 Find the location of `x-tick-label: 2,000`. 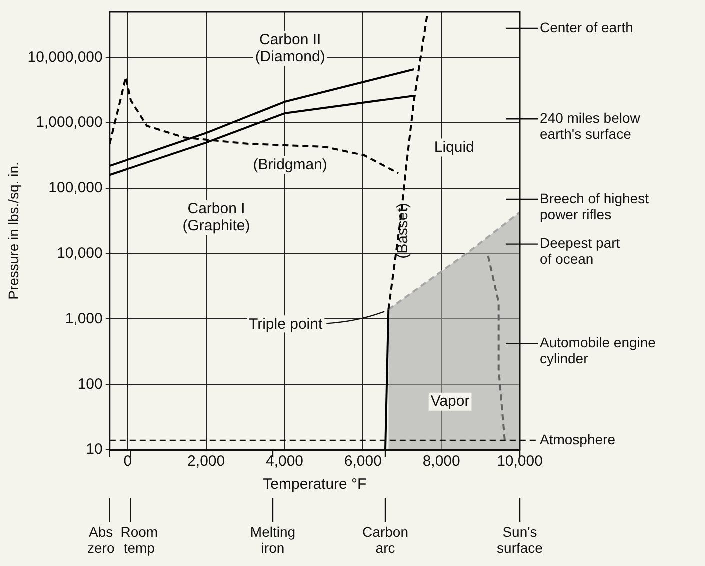

x-tick-label: 2,000 is located at coordinates (207, 461).